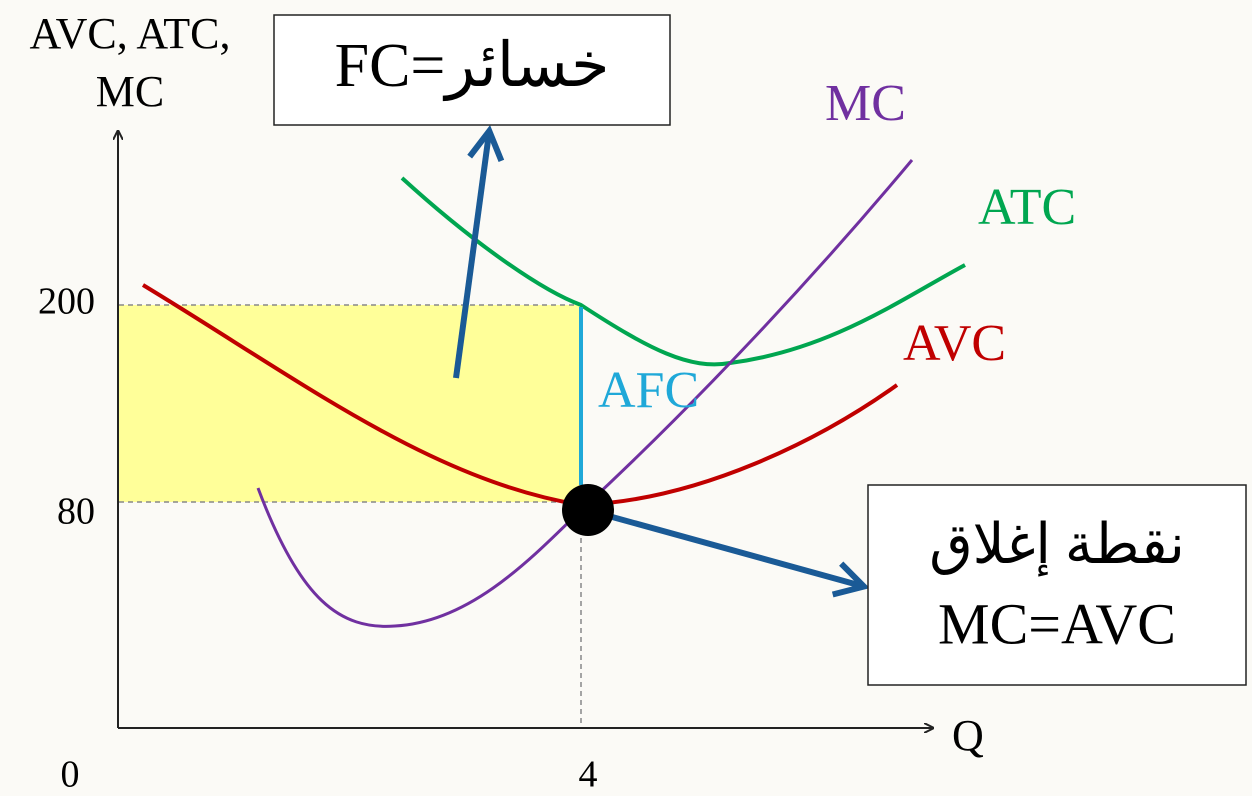  What do you see at coordinates (70, 775) in the screenshot?
I see `x-tick-label: 0` at bounding box center [70, 775].